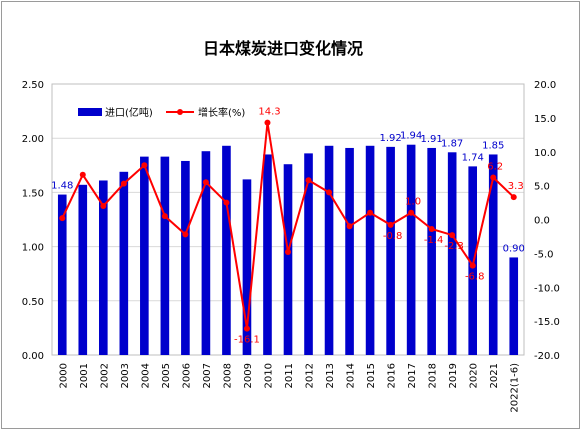 The image size is (581, 434). Describe the element at coordinates (475, 277) in the screenshot. I see `line-data-label: -6.8` at that location.